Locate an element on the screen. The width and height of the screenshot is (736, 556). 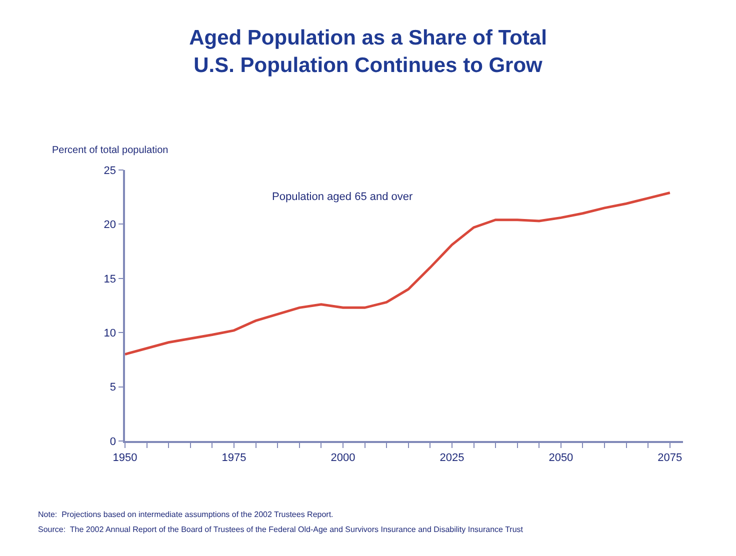
y-tick-label: 15 is located at coordinates (110, 279).